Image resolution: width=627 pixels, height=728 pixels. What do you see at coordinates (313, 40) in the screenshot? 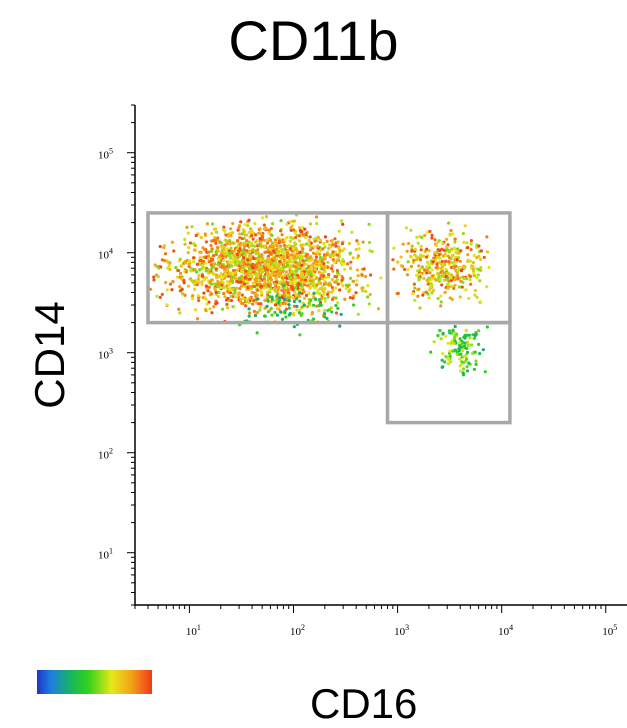
I see `chart-title: CD11b` at bounding box center [313, 40].